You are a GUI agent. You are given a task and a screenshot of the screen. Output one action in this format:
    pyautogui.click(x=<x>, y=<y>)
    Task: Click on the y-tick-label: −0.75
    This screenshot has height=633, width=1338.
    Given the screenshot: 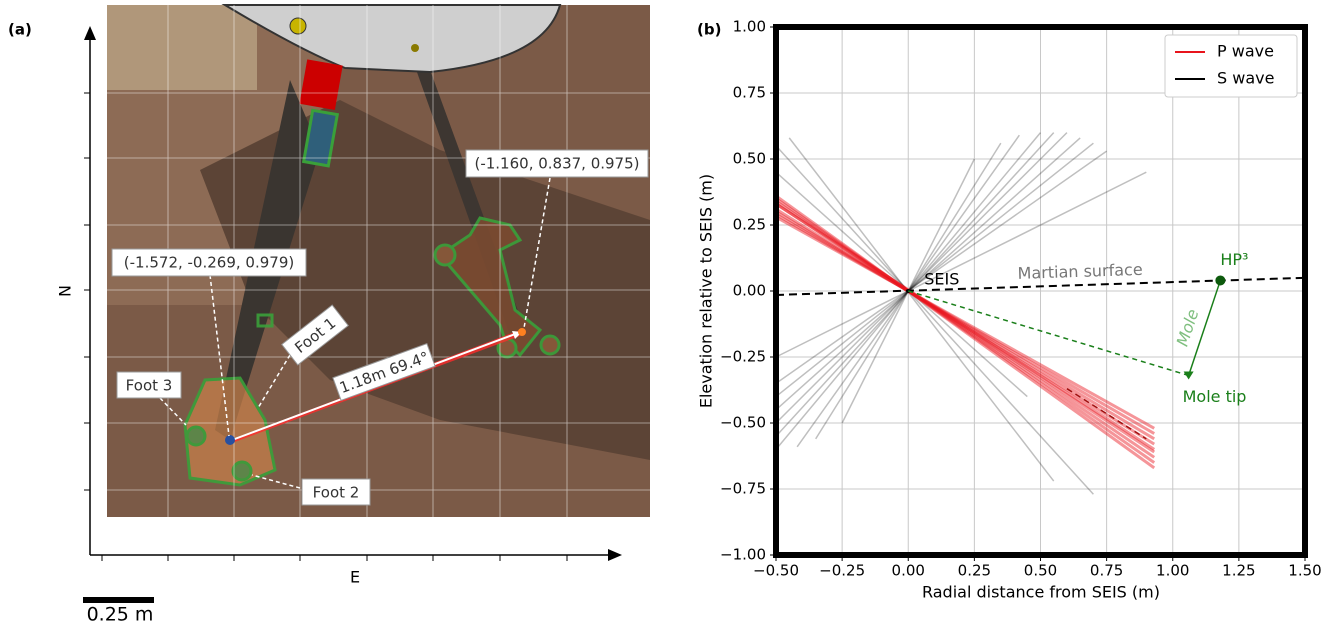 What is the action you would take?
    pyautogui.click(x=743, y=489)
    